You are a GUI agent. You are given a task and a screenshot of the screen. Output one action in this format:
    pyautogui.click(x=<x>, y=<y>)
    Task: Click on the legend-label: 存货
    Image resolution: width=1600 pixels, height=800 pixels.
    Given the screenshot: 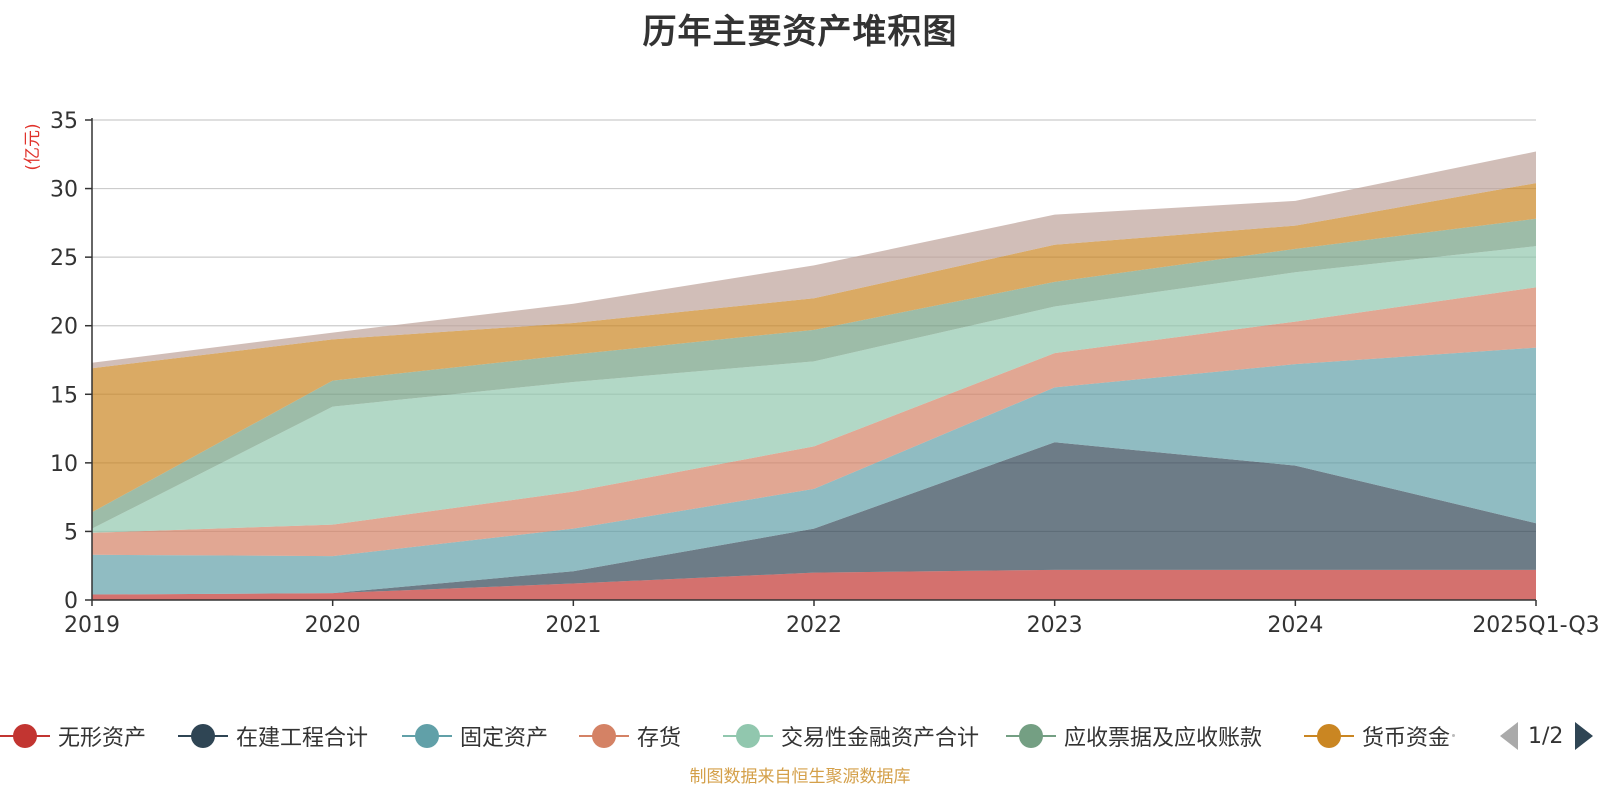 What is the action you would take?
    pyautogui.click(x=659, y=738)
    